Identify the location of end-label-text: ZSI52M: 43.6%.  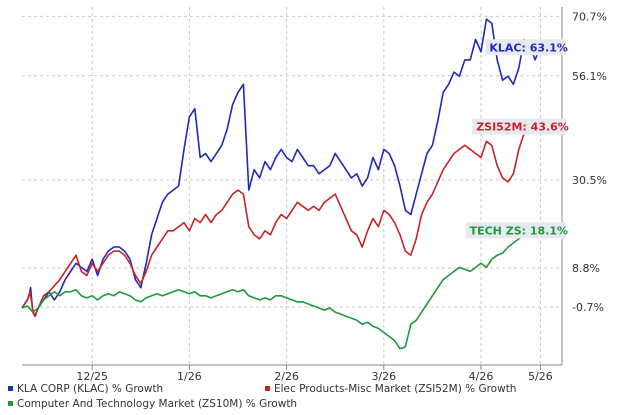
(522, 127).